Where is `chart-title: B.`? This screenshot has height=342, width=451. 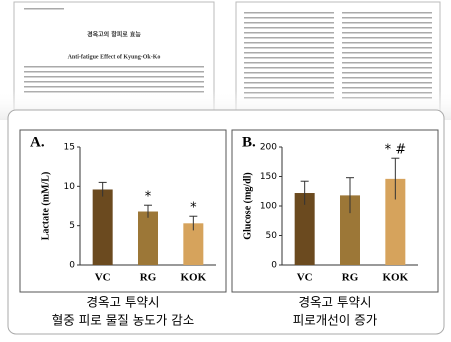
chart-title: B. is located at coordinates (249, 142).